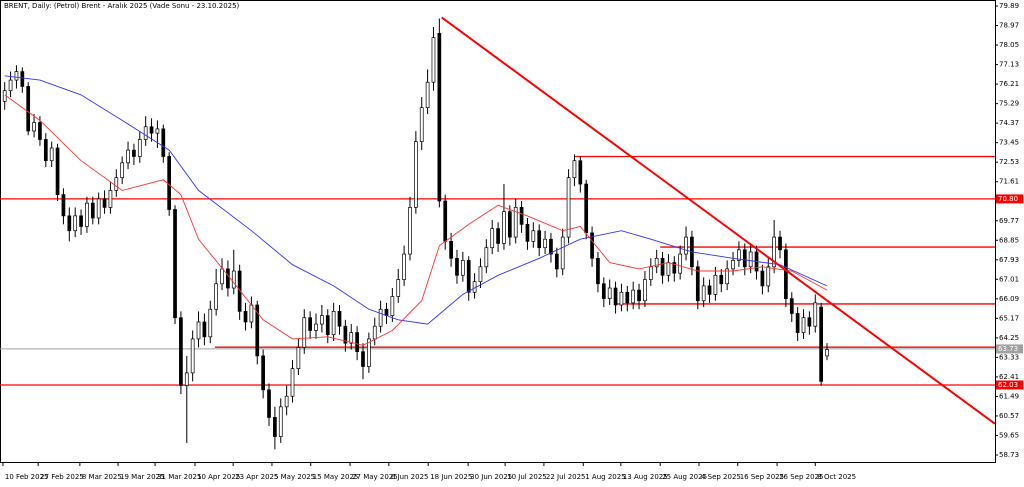 The height and width of the screenshot is (487, 1024). I want to click on y-tick-label: 64.25, so click(1009, 338).